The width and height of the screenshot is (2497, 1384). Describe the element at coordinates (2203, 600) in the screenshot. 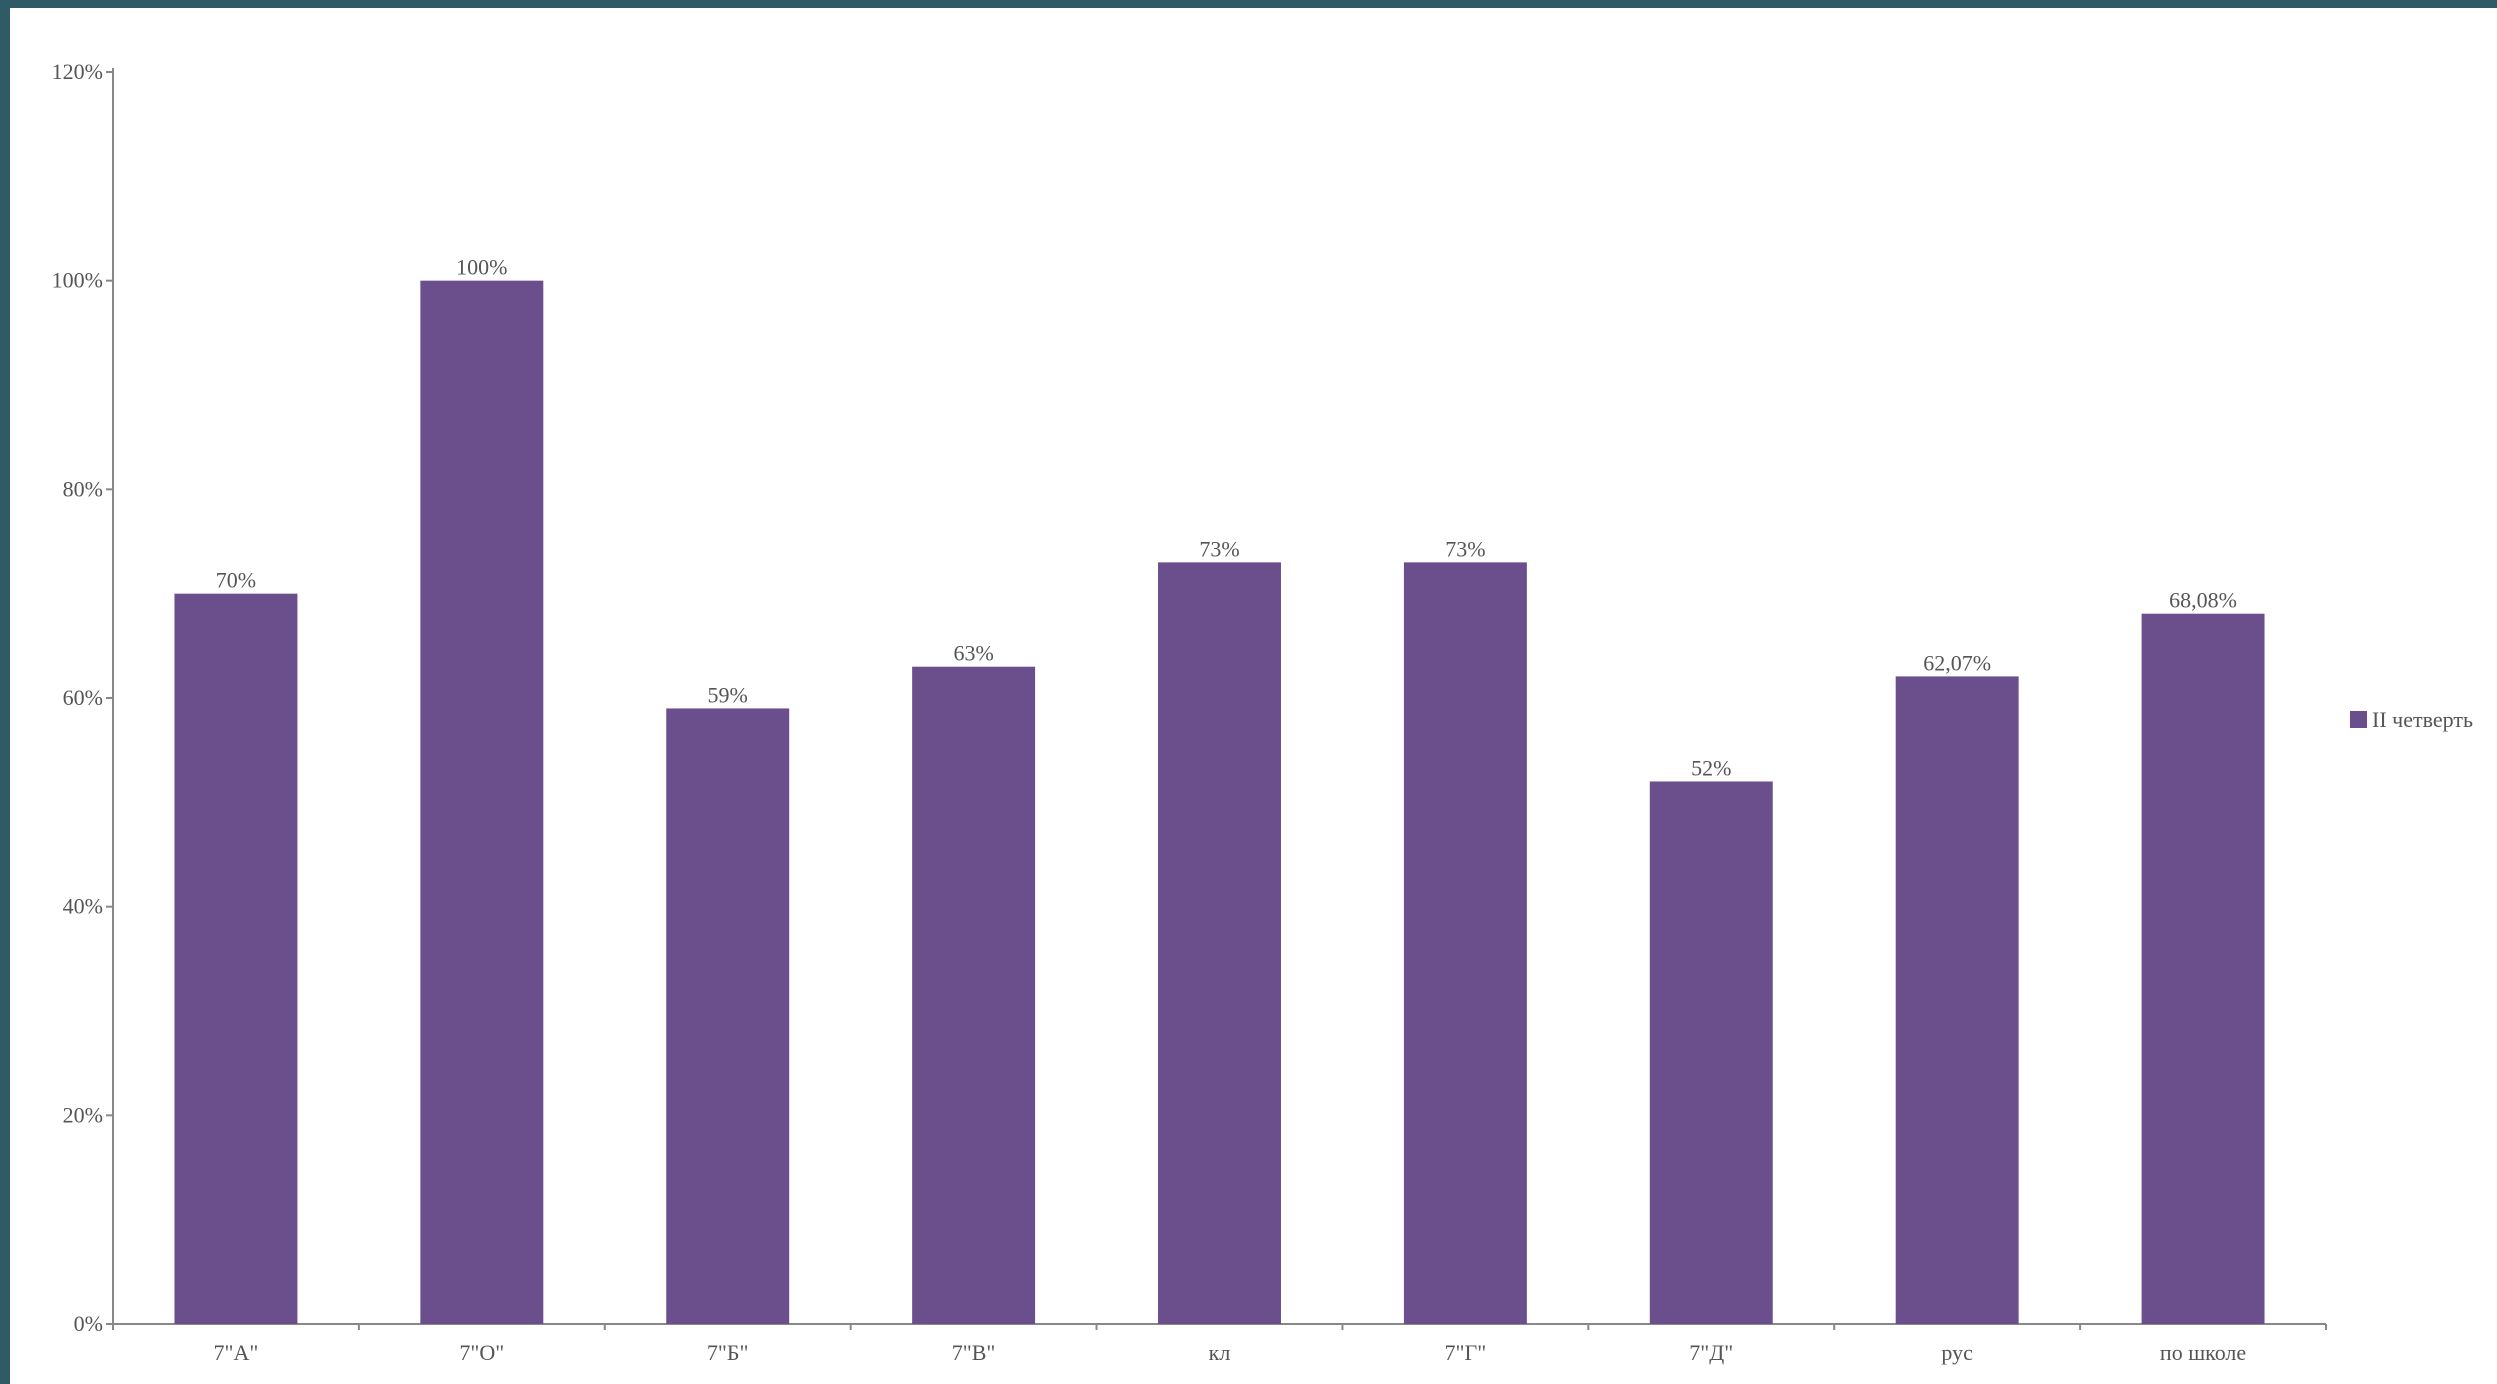

I see `data-label: 68,08%` at that location.